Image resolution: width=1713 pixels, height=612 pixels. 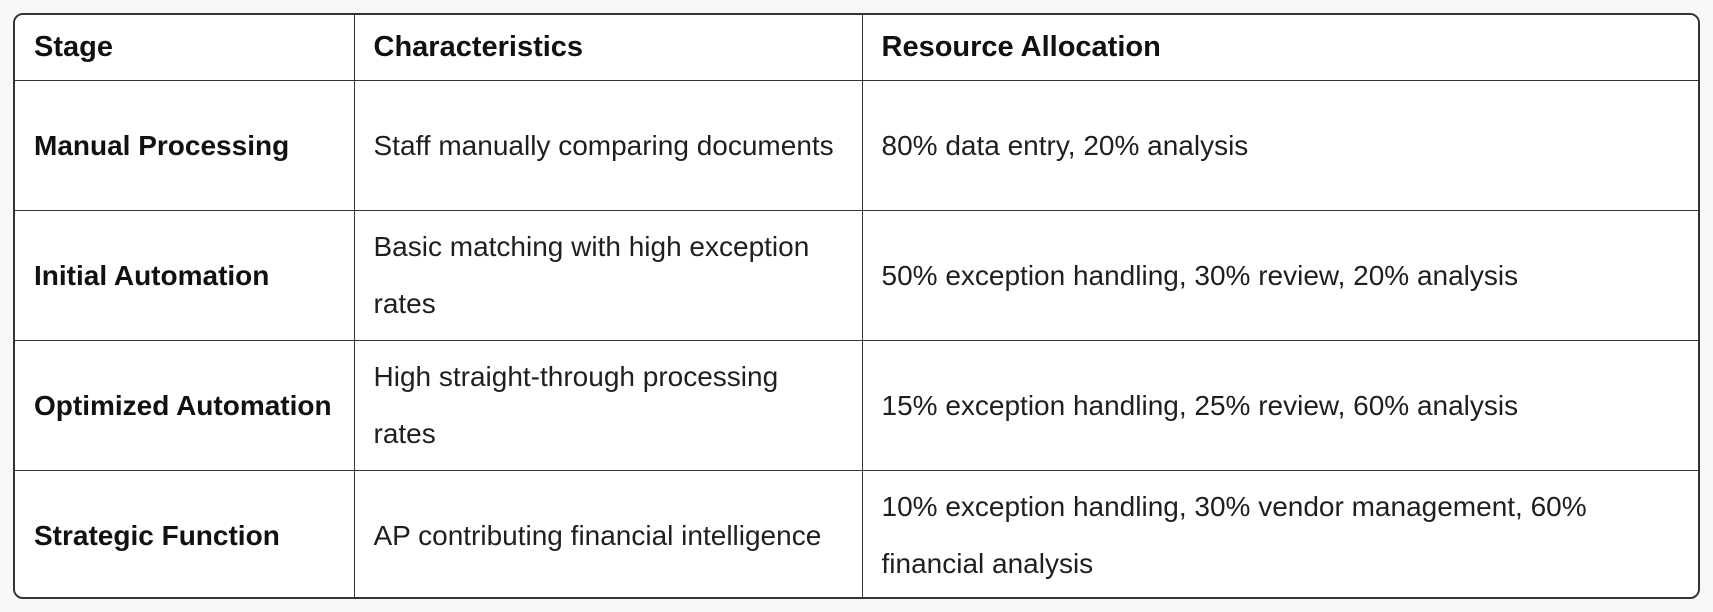 What do you see at coordinates (185, 405) in the screenshot?
I see `cell-stage: Optimized Automation` at bounding box center [185, 405].